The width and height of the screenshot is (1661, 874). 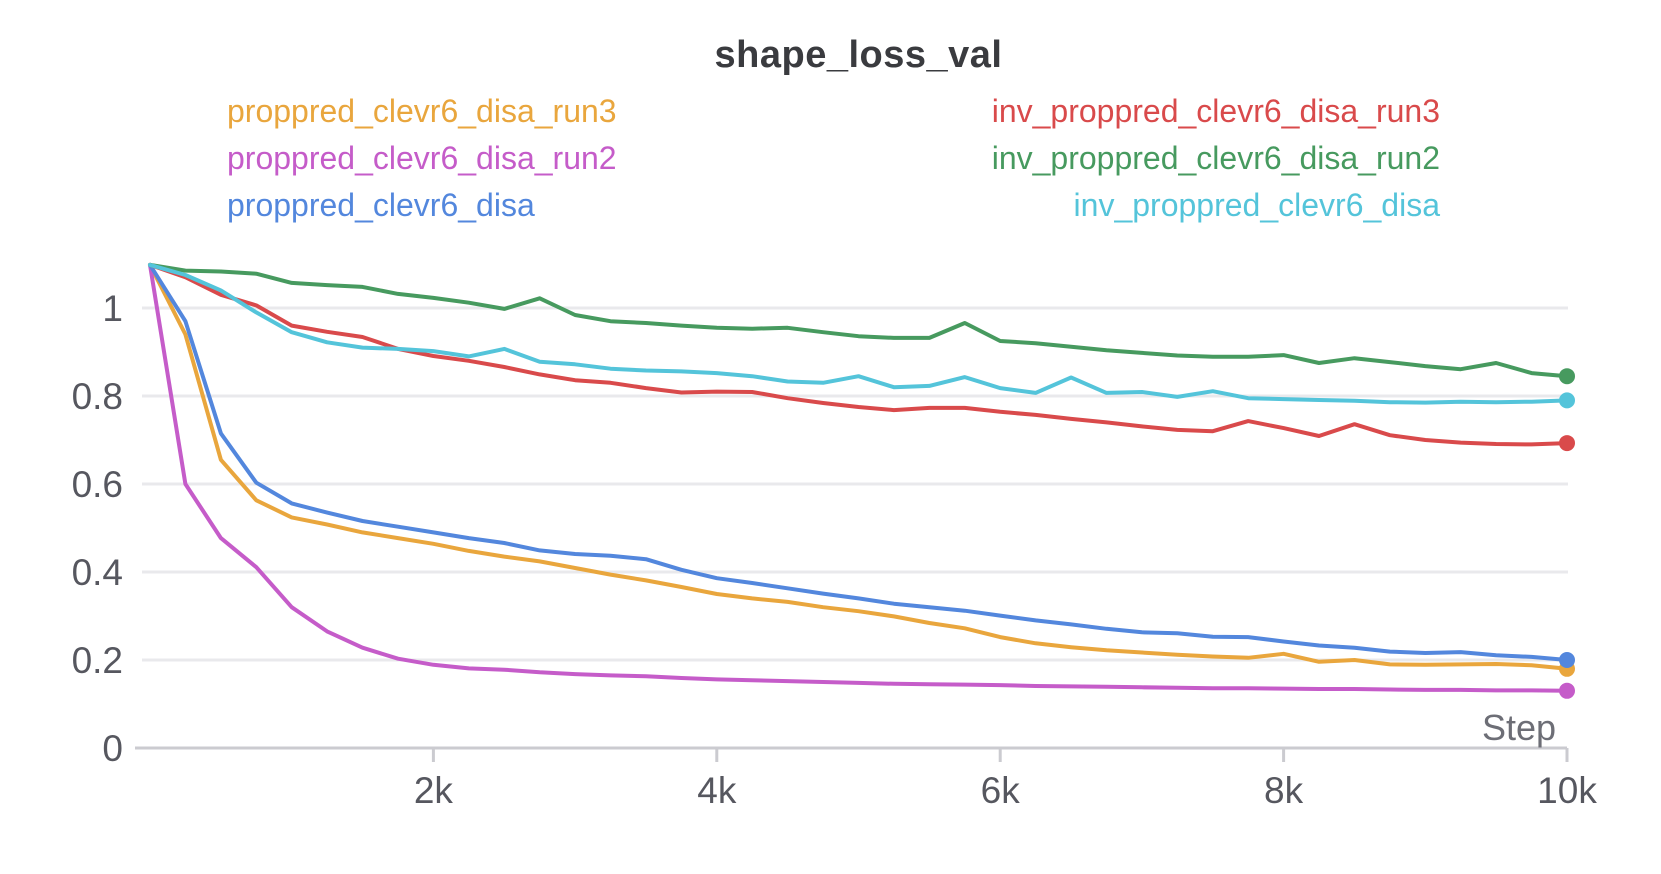 I want to click on legend-item-inv-proppred-clevr6-disa-run3: inv_proppred_clevr6_disa_run3, so click(x=1215, y=111).